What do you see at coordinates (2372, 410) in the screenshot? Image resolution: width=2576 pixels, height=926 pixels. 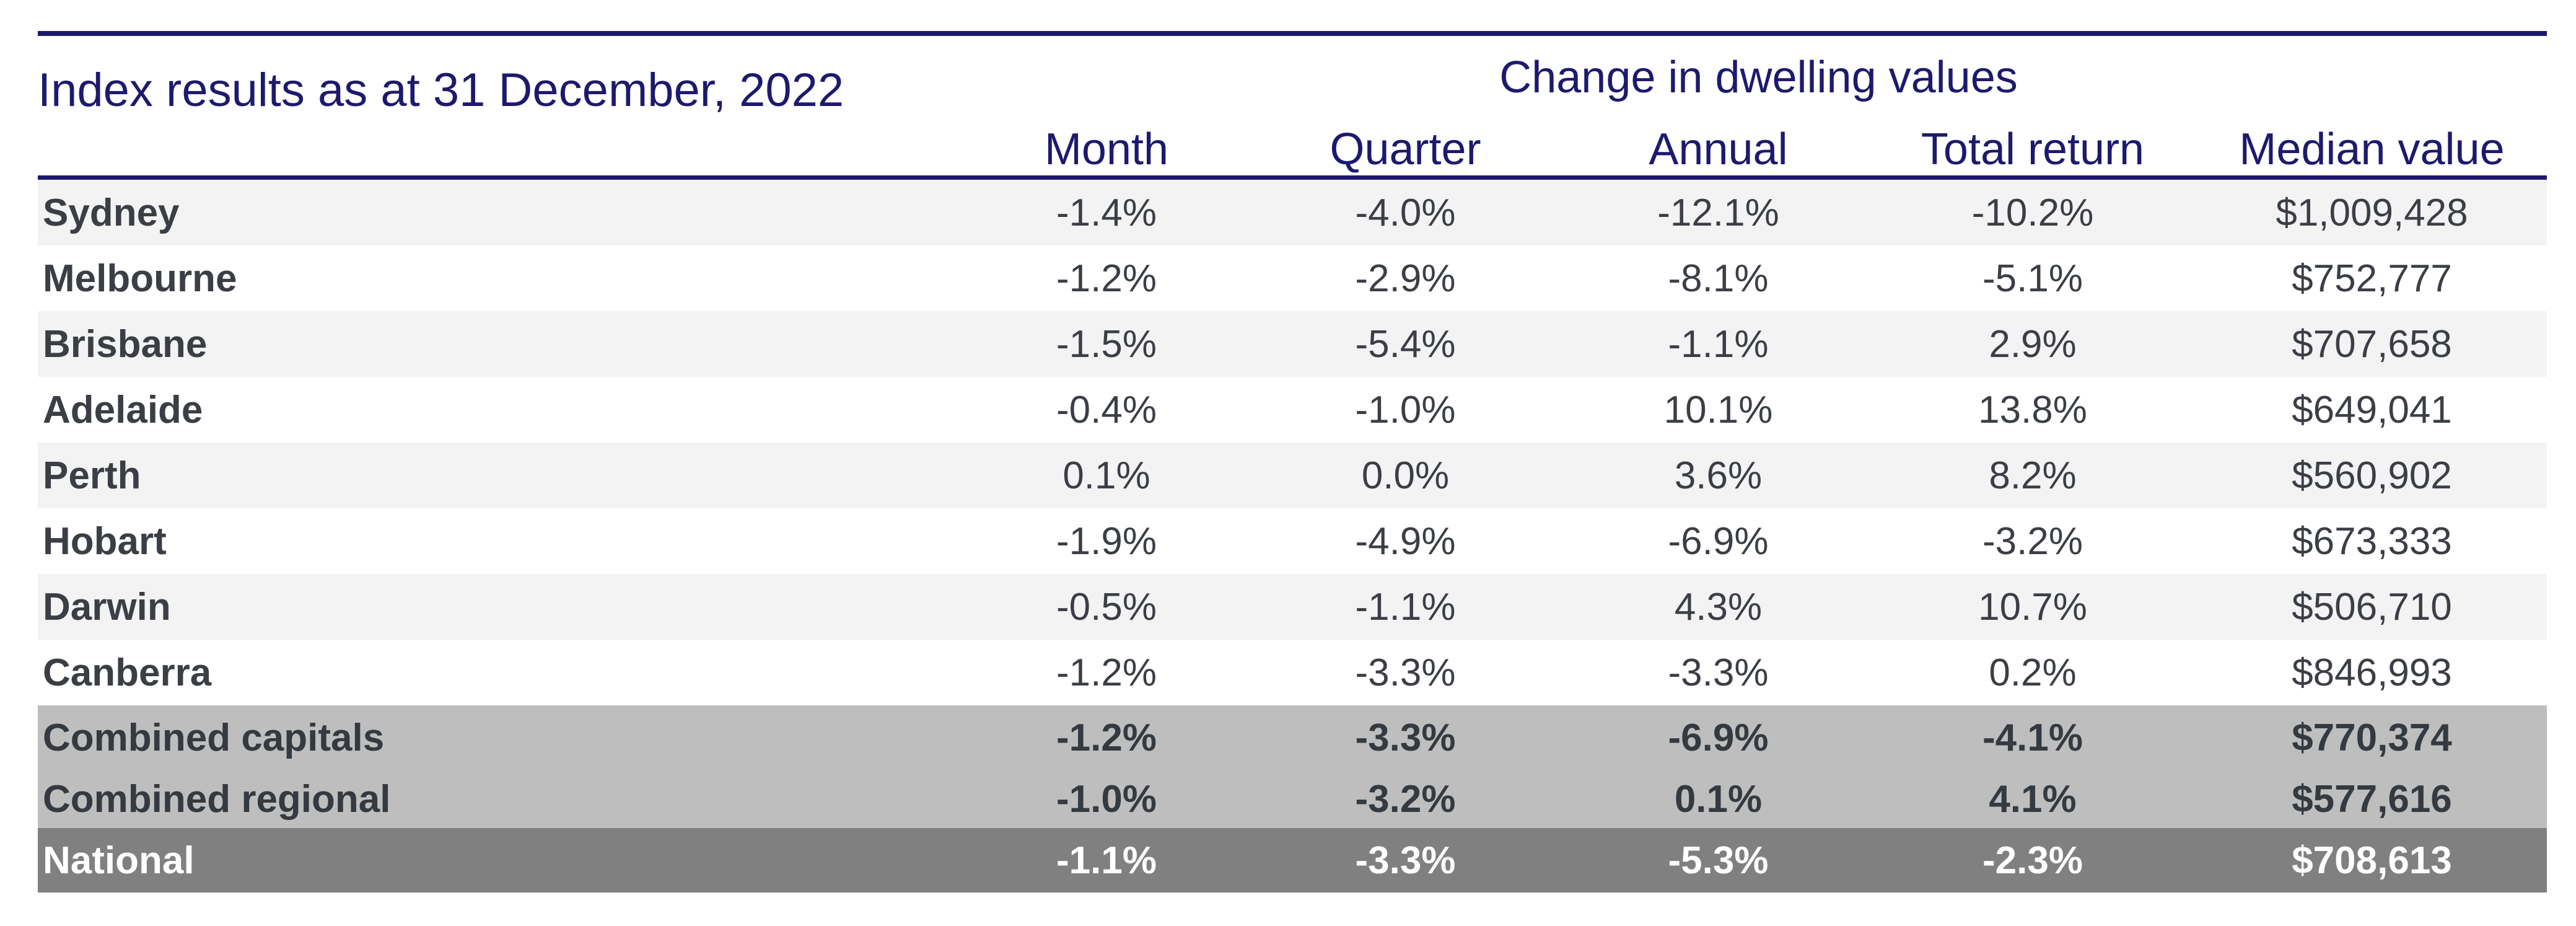 I see `median-value: $649,041` at bounding box center [2372, 410].